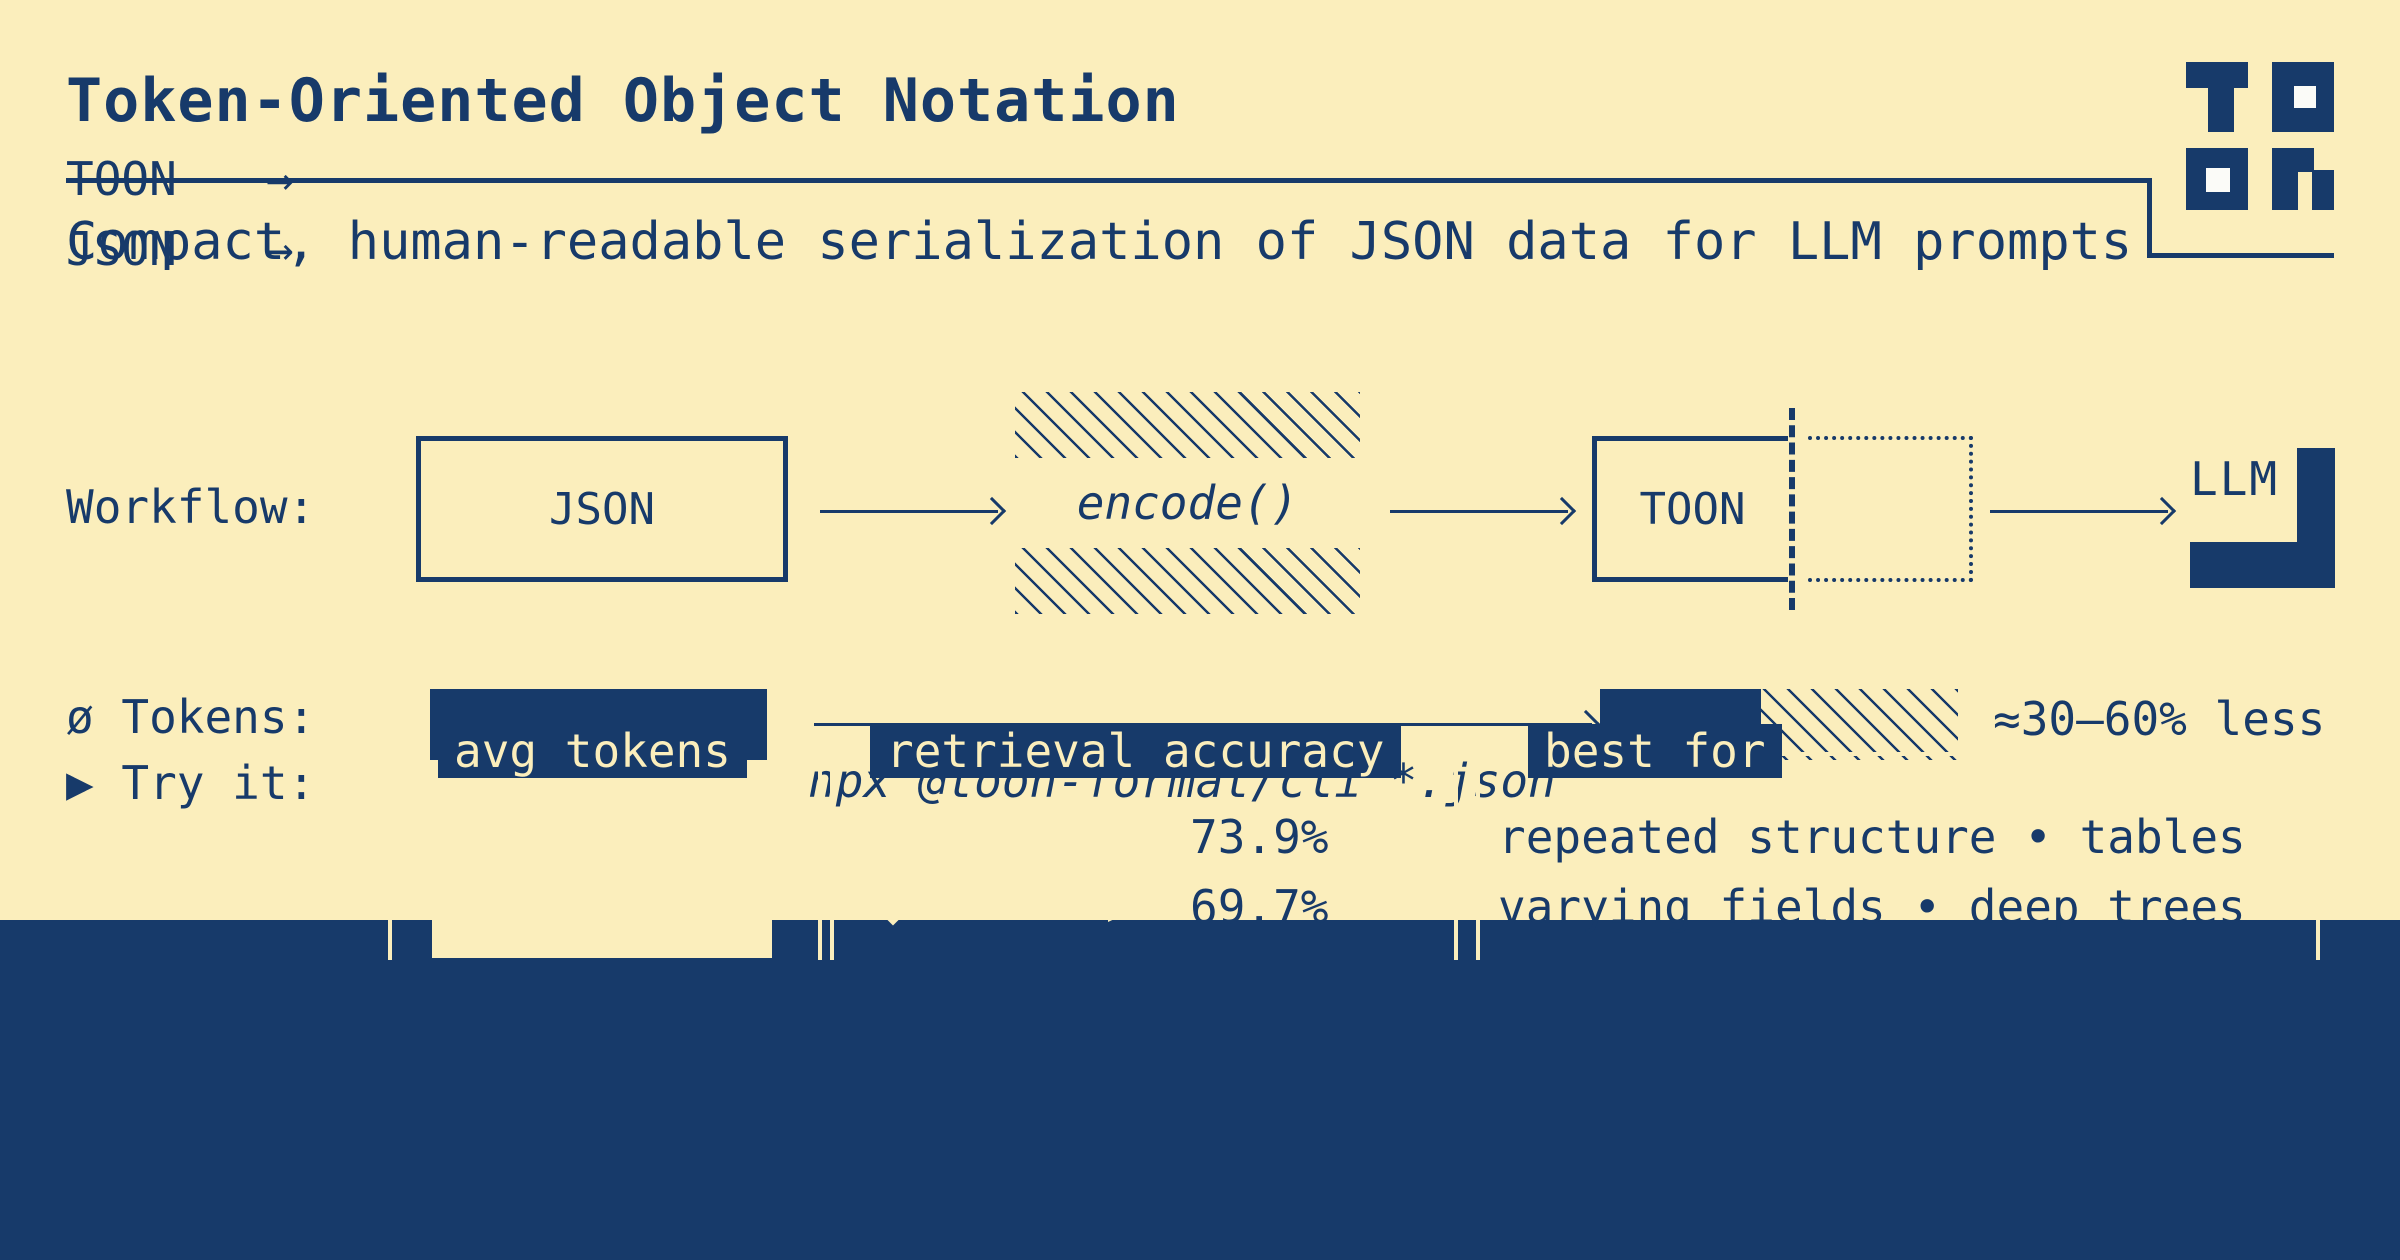 The image size is (2400, 1260). Describe the element at coordinates (2260, 136) in the screenshot. I see `toon-logo-icon` at that location.